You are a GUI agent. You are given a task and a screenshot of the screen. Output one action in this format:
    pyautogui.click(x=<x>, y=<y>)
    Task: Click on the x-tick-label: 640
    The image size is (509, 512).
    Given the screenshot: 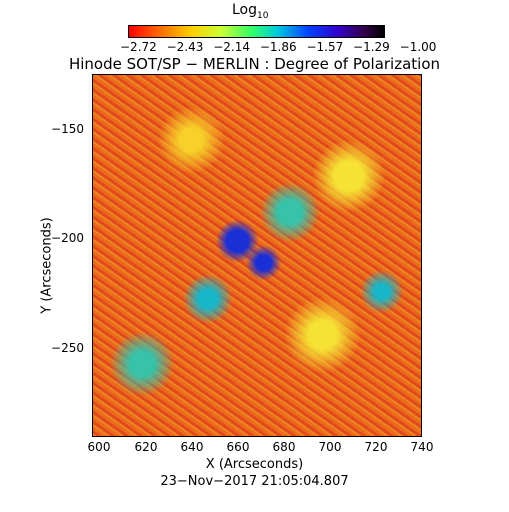 What is the action you would take?
    pyautogui.click(x=192, y=447)
    